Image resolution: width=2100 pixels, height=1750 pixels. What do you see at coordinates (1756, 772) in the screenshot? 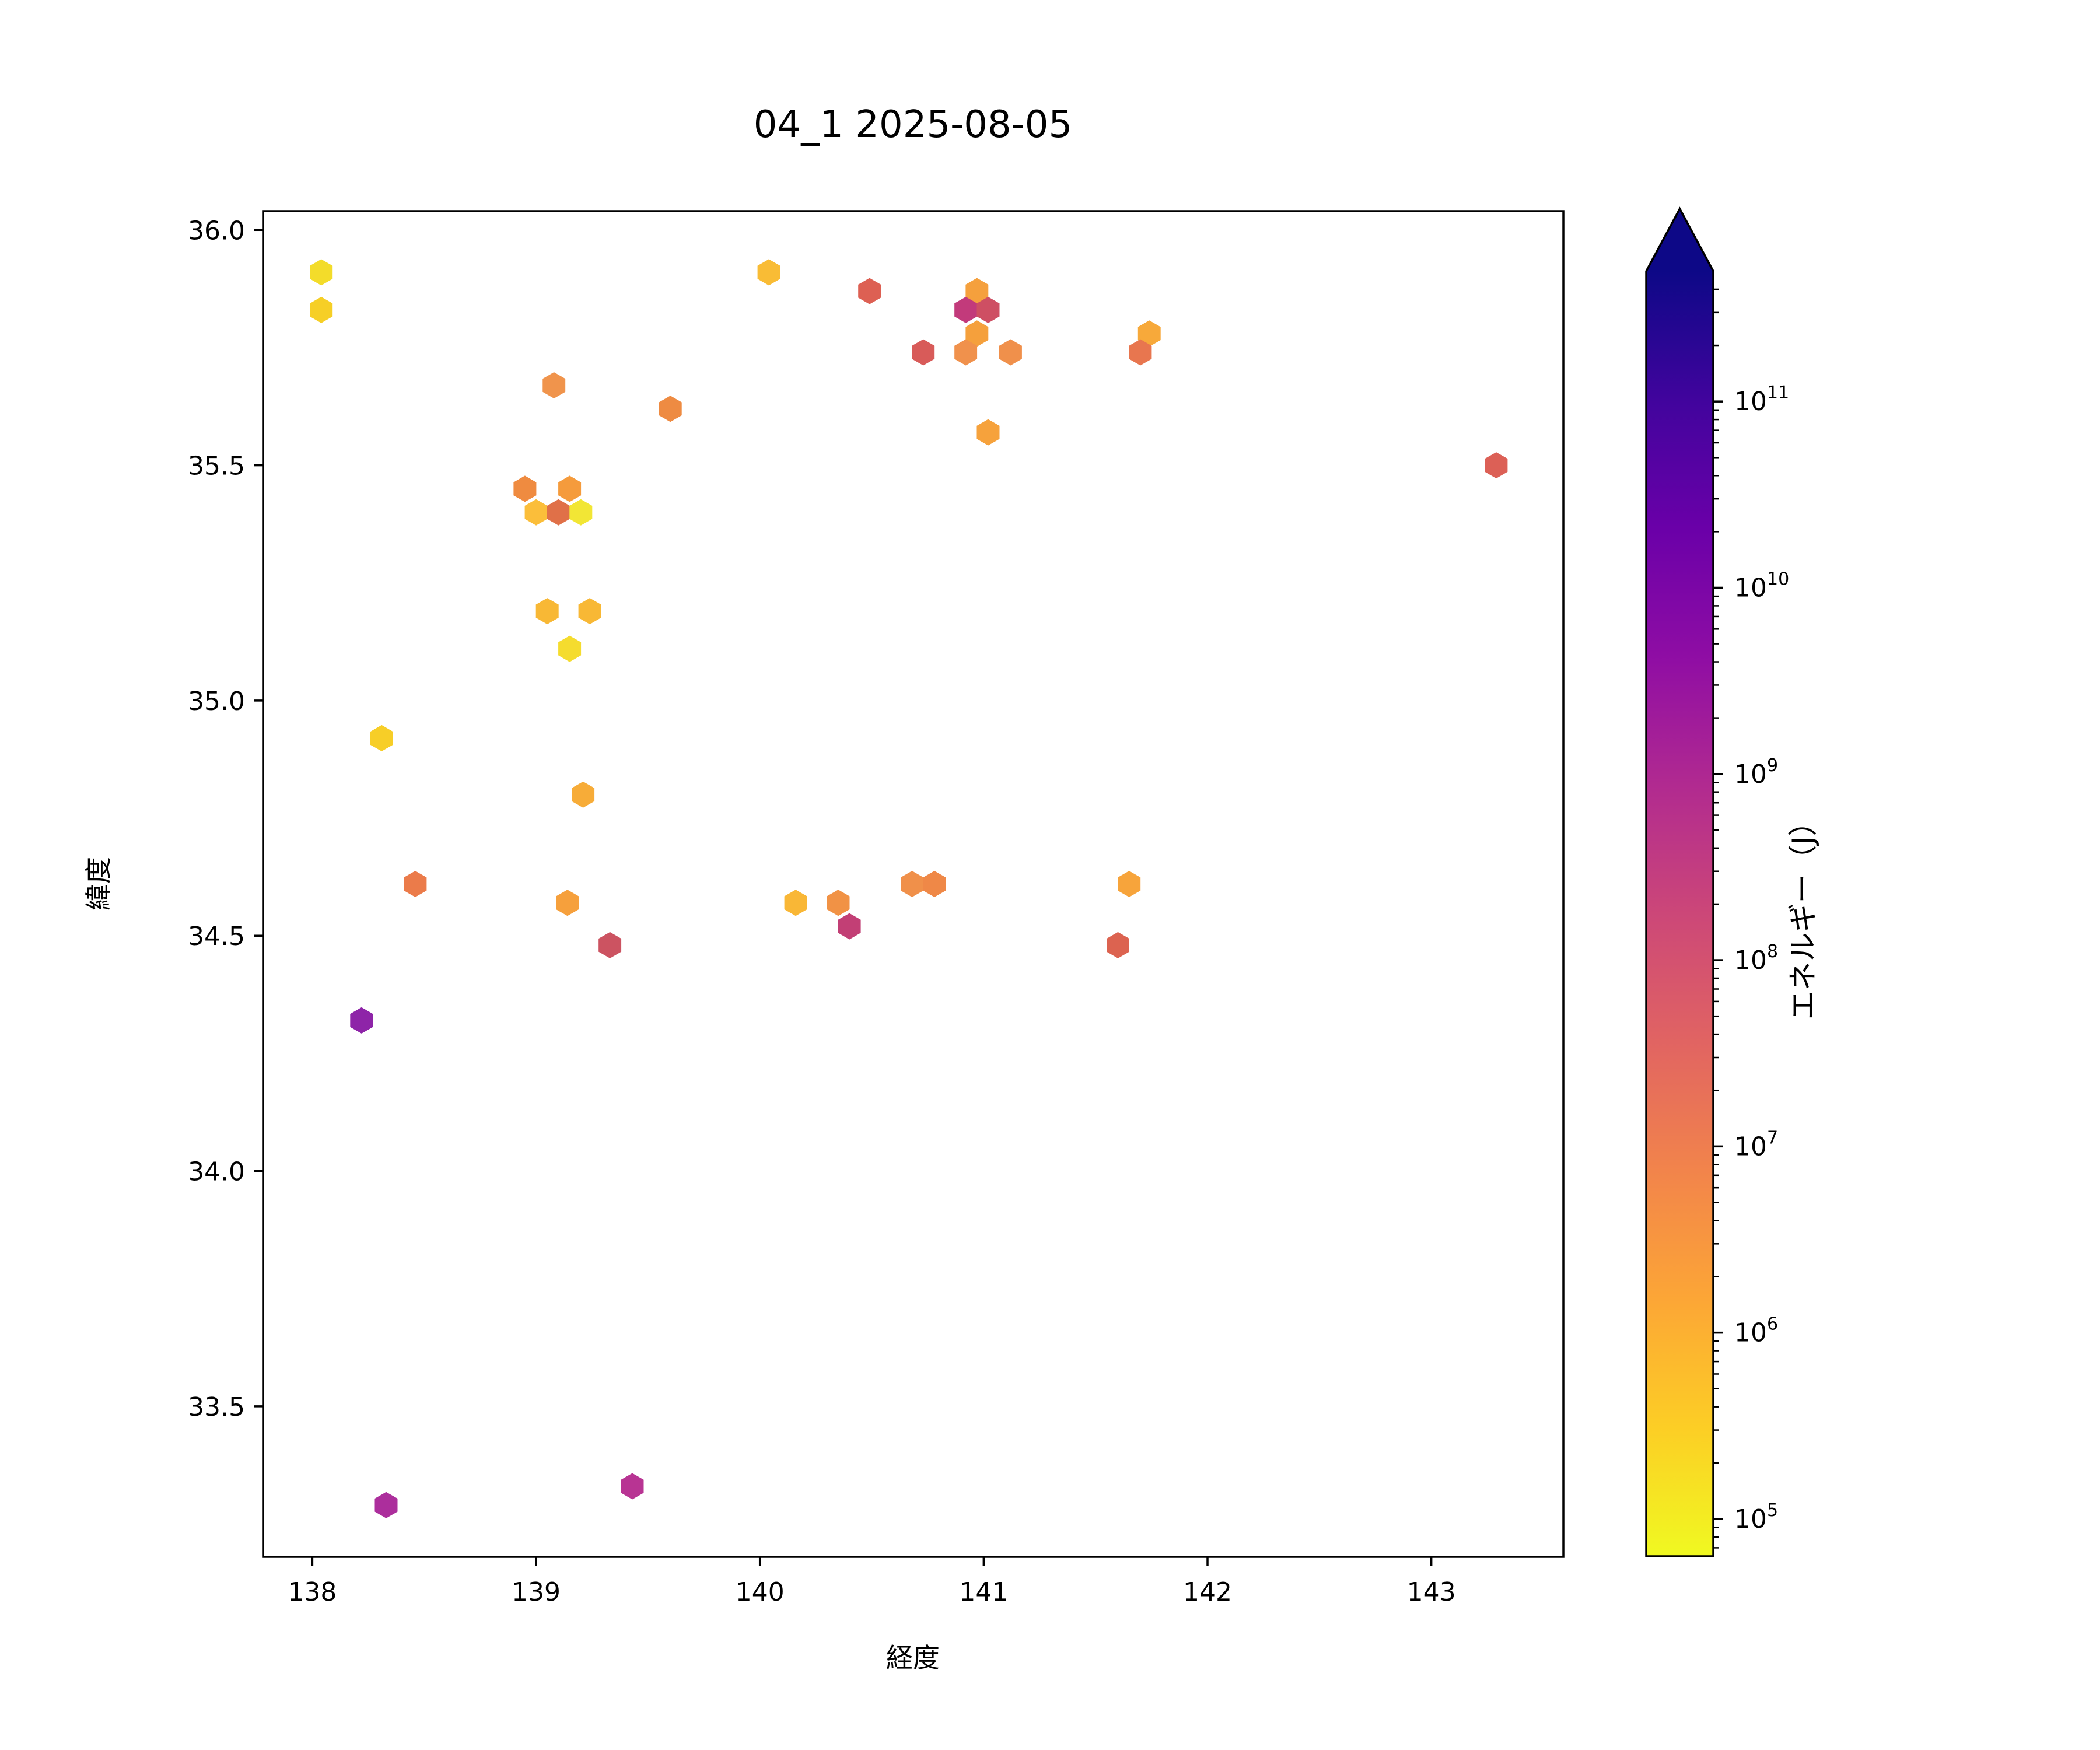
I see `colorbar-tick-label: 10⁹` at bounding box center [1756, 772].